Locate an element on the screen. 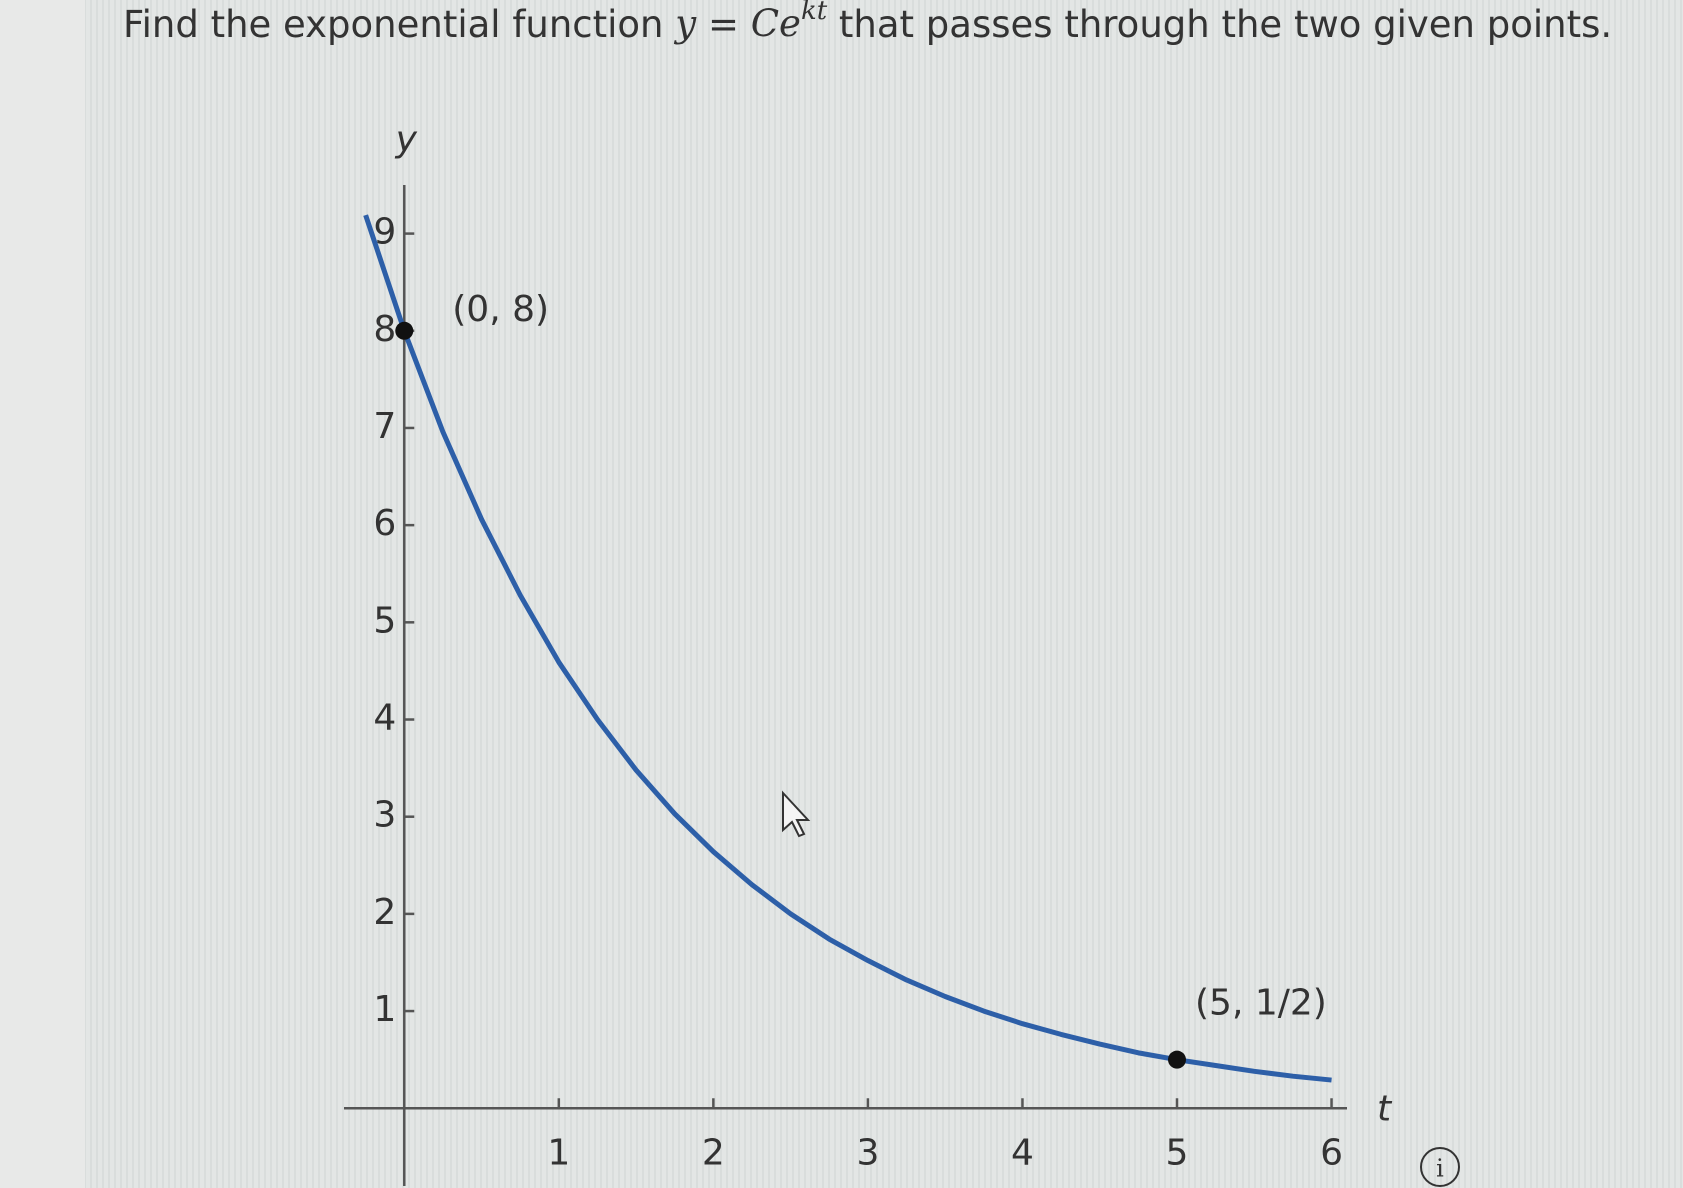 This screenshot has width=1683, height=1188. title-superscript: kt is located at coordinates (814, 13).